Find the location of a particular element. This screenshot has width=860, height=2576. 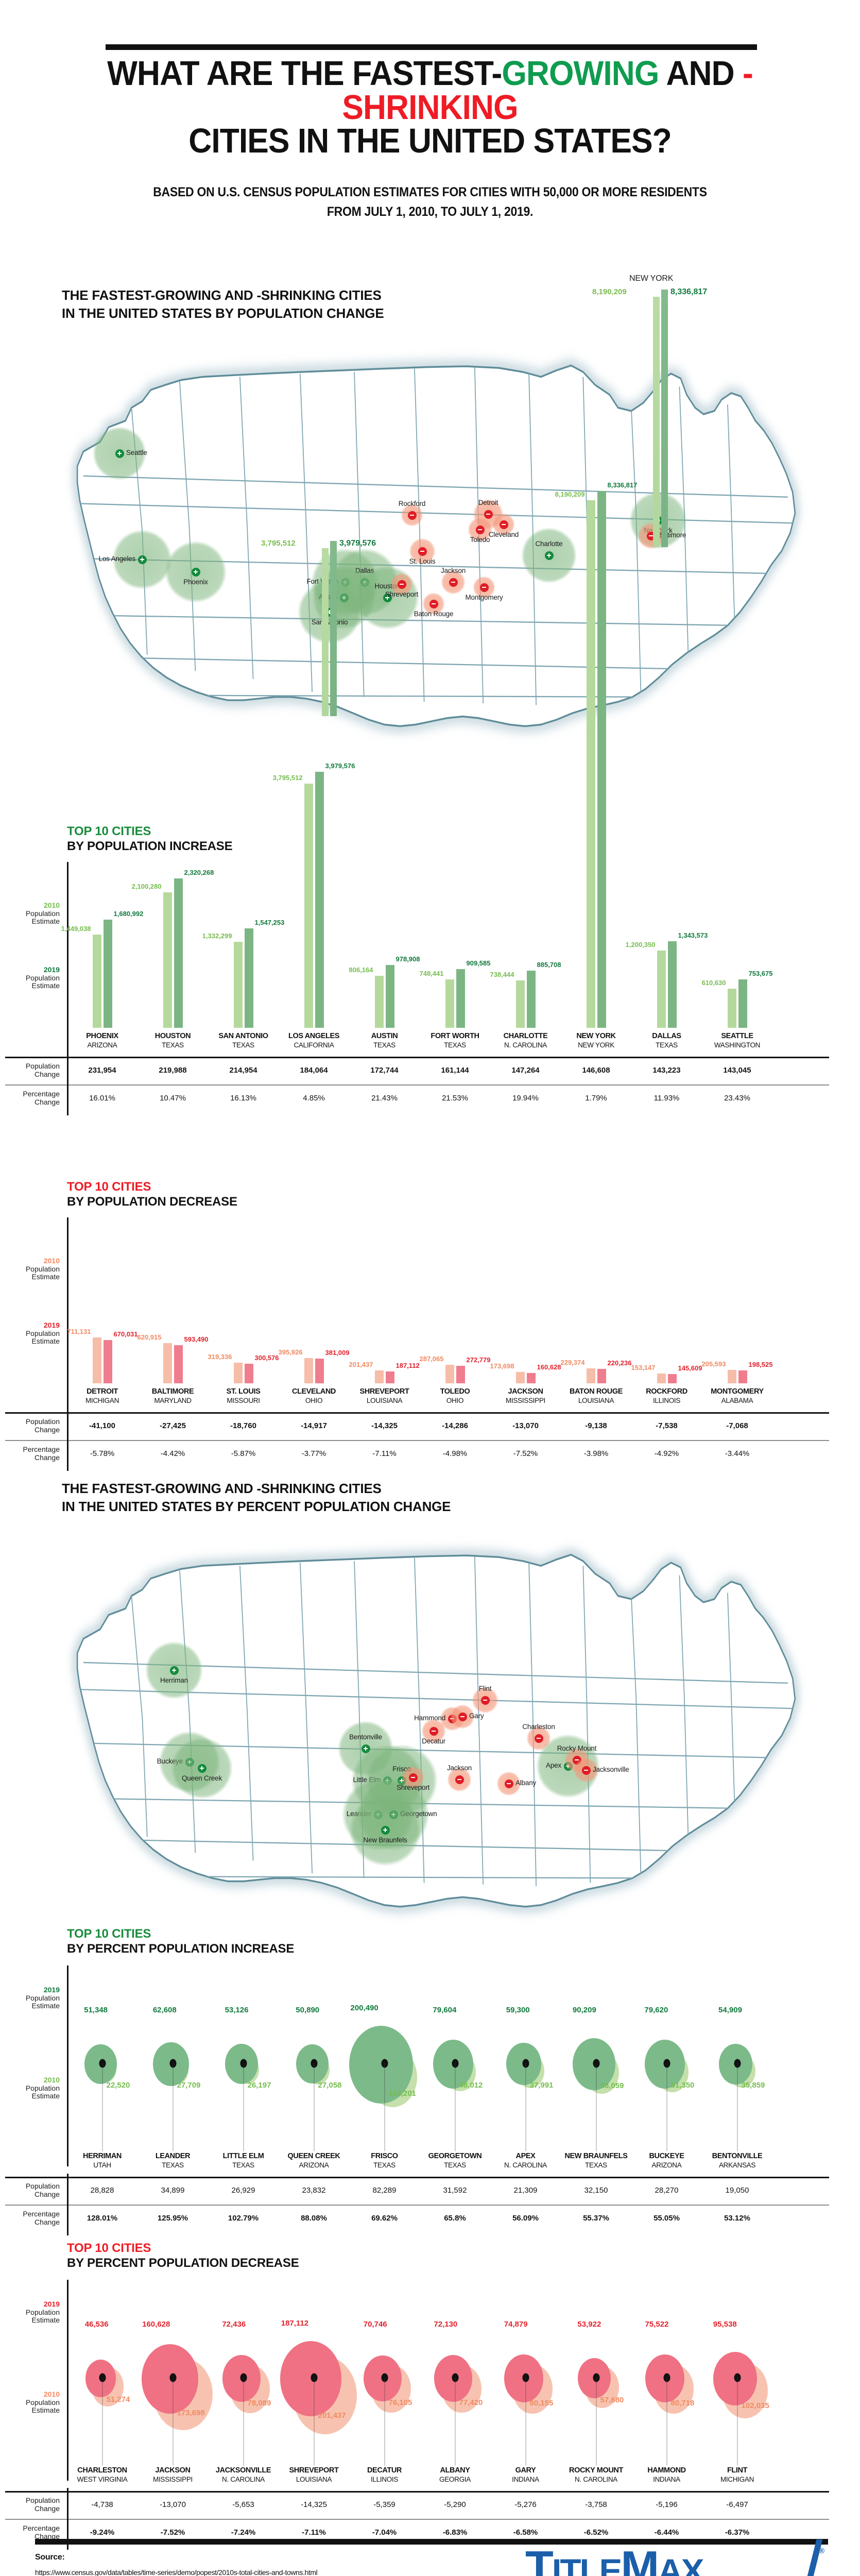

map-city-label-charlotte: Charlotte is located at coordinates (549, 544).